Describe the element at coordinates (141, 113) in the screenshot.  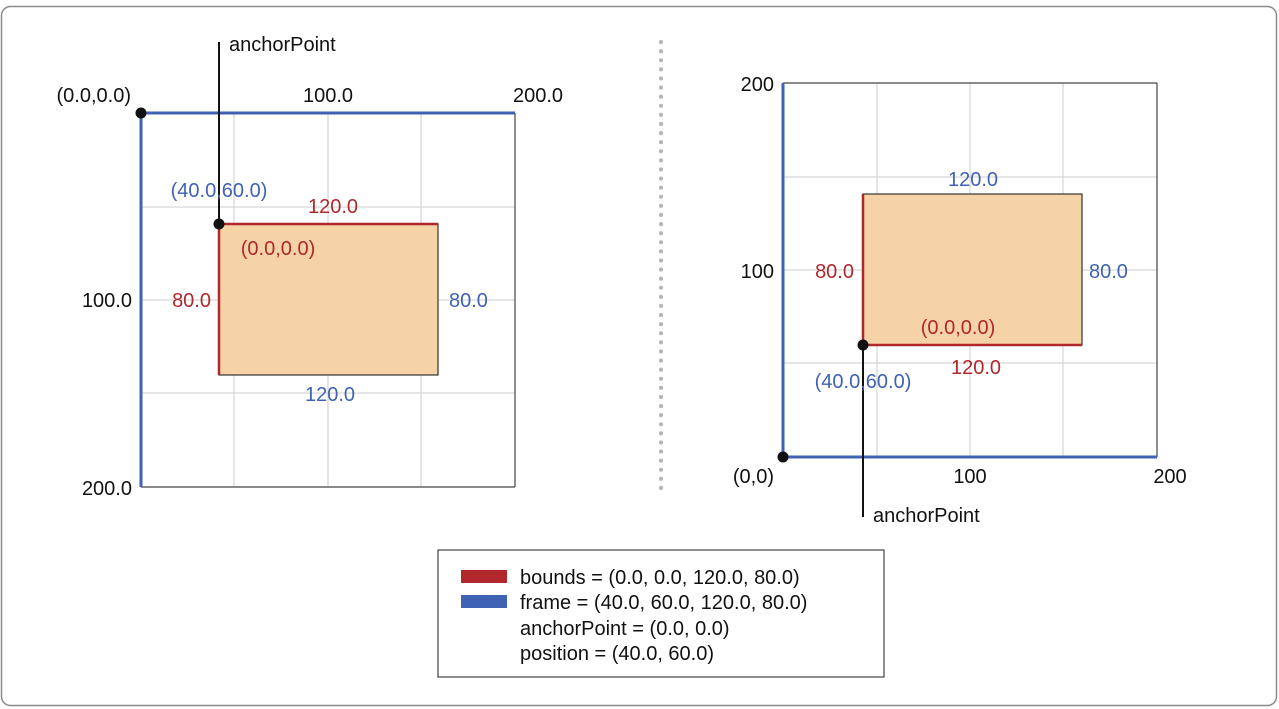
I see `left-origin-dot` at that location.